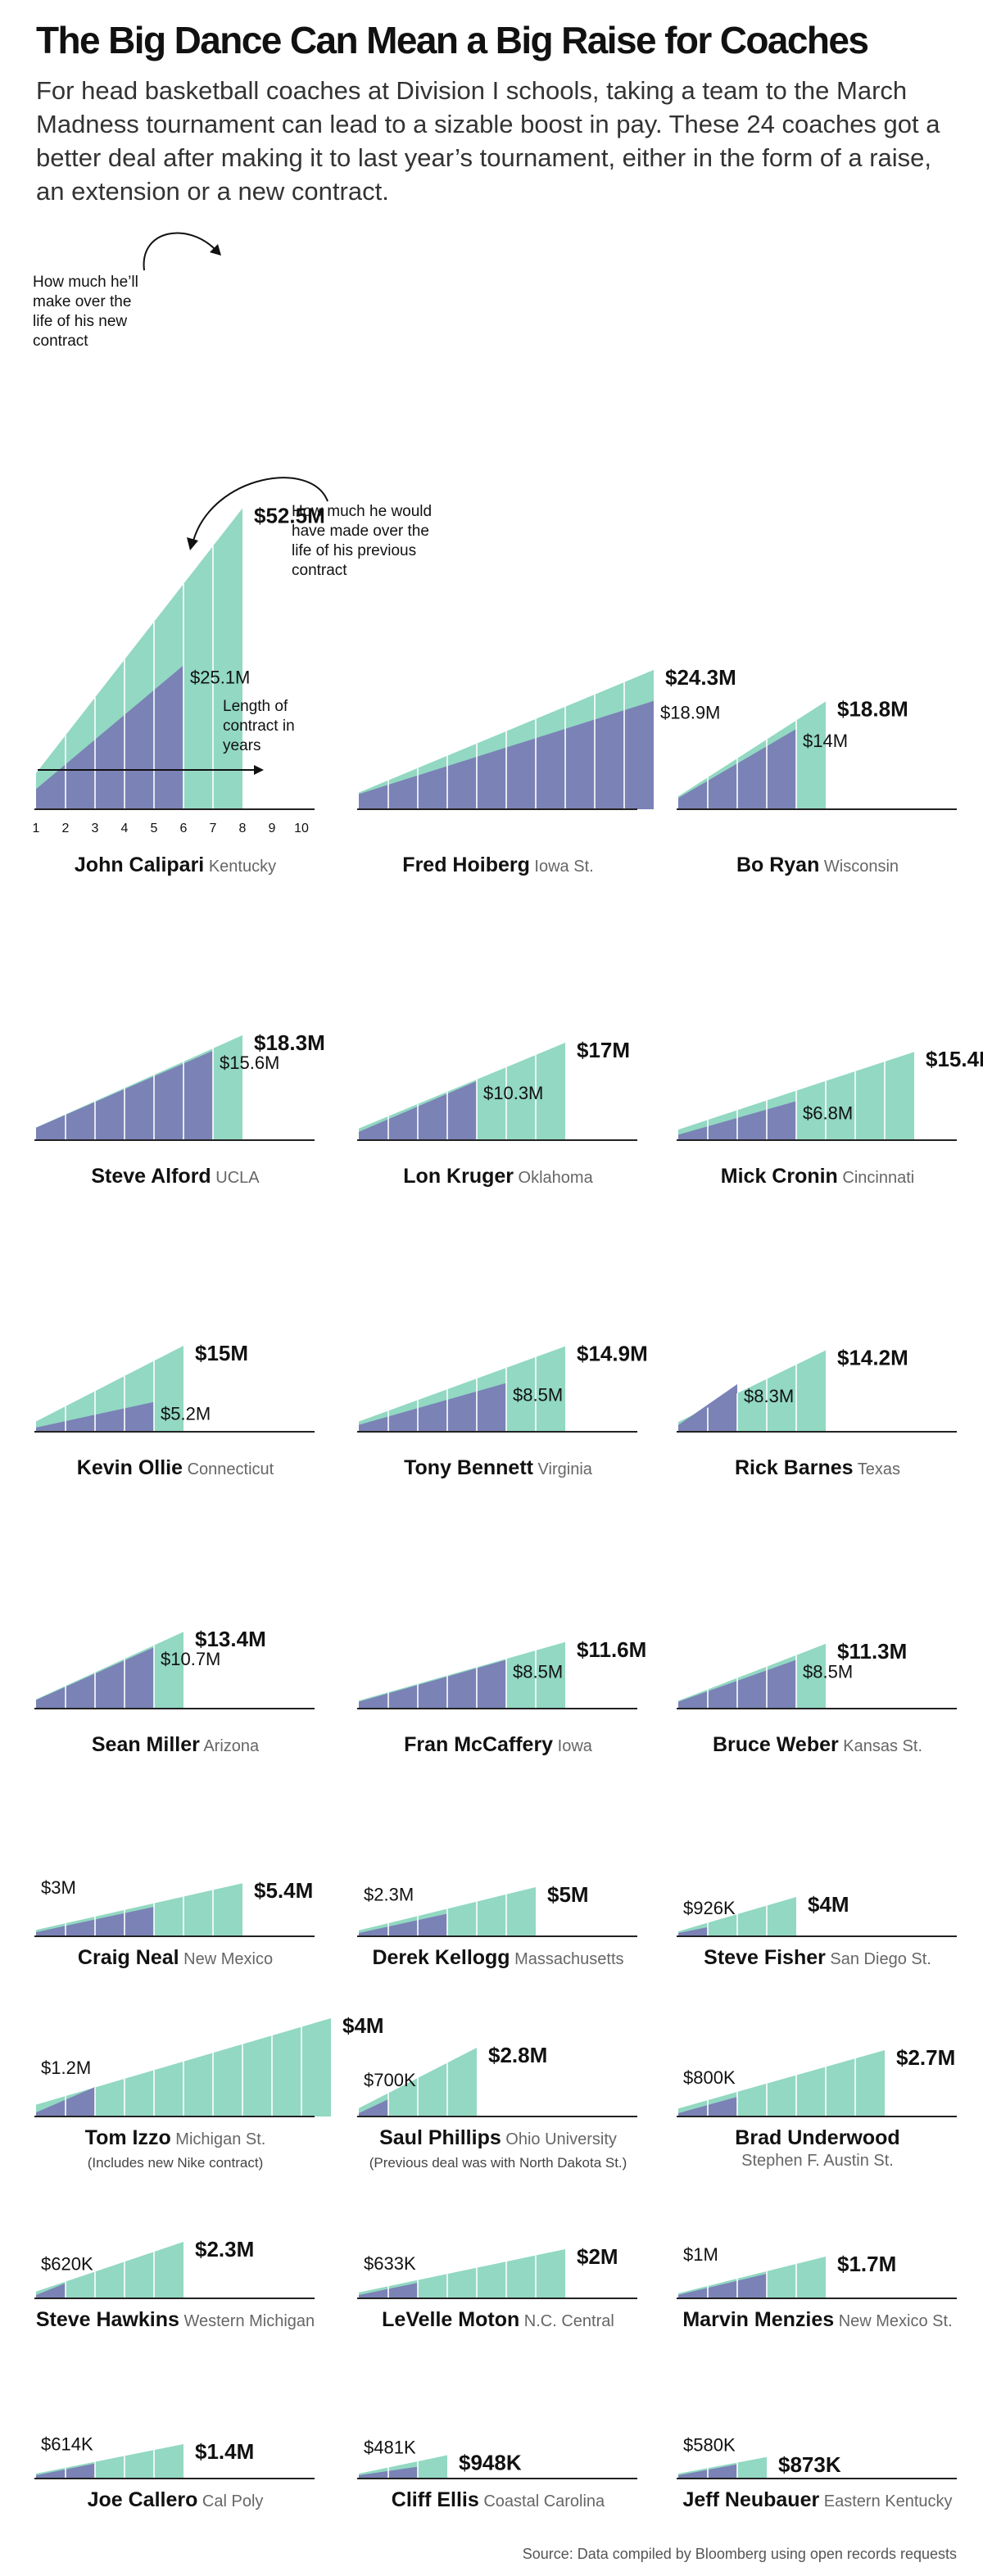 Image resolution: width=983 pixels, height=2576 pixels. What do you see at coordinates (390, 2263) in the screenshot?
I see `previous-total-label: $633K` at bounding box center [390, 2263].